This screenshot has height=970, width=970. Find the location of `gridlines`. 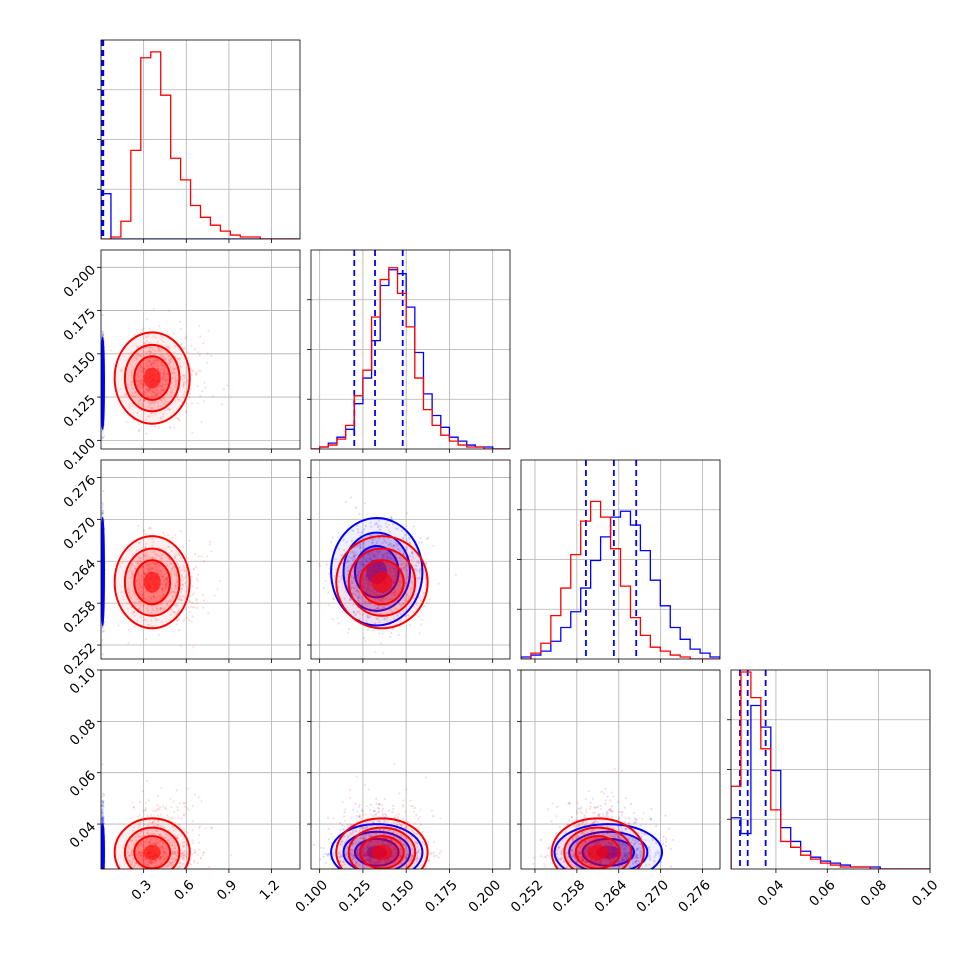

gridlines is located at coordinates (200, 559).